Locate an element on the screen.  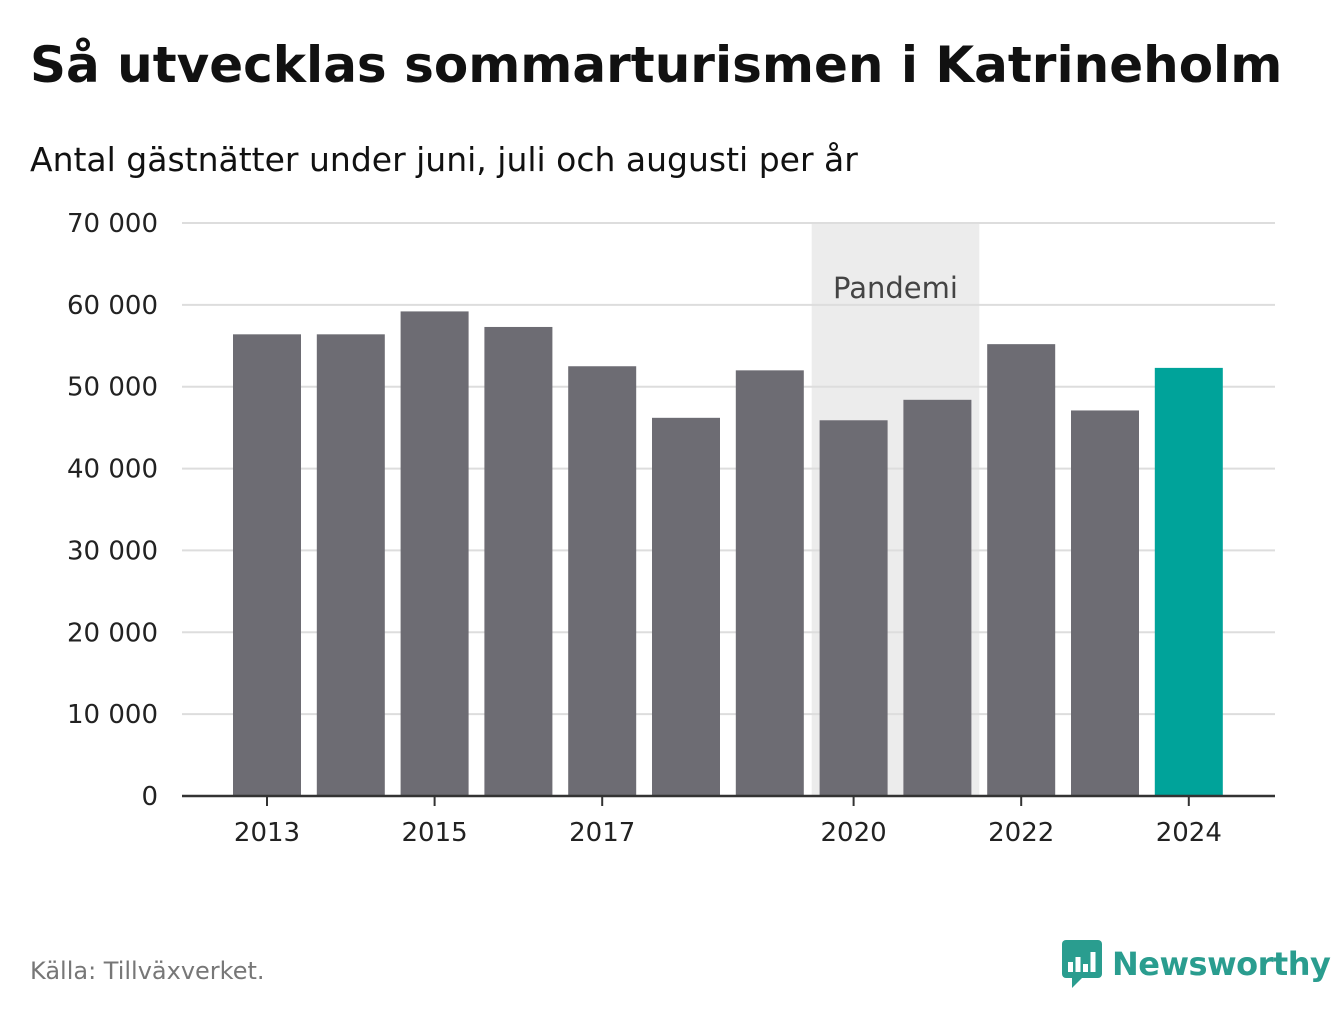
bar-chart-speech-bubble-icon is located at coordinates (1082, 964).